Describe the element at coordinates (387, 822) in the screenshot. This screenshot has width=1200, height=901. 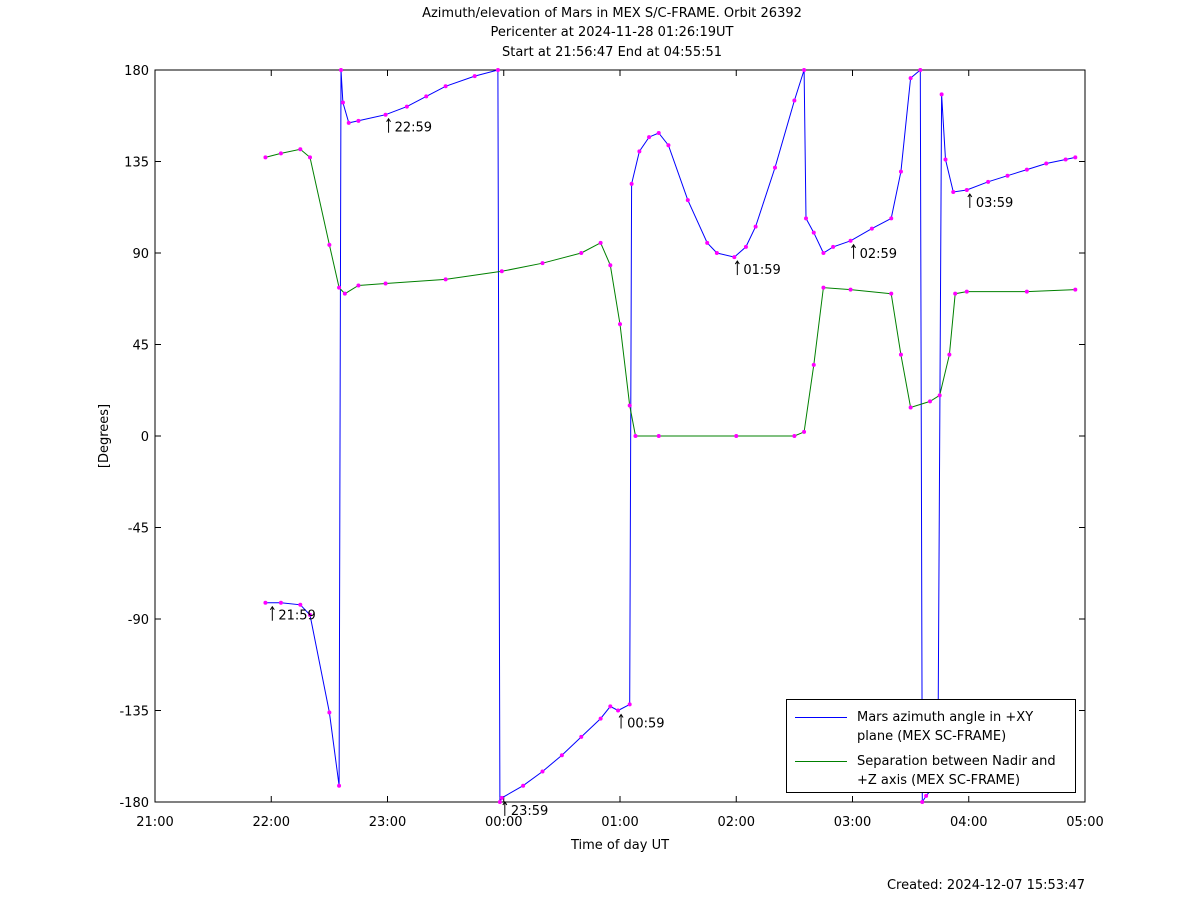
I see `x-tick-label: 23:00` at that location.